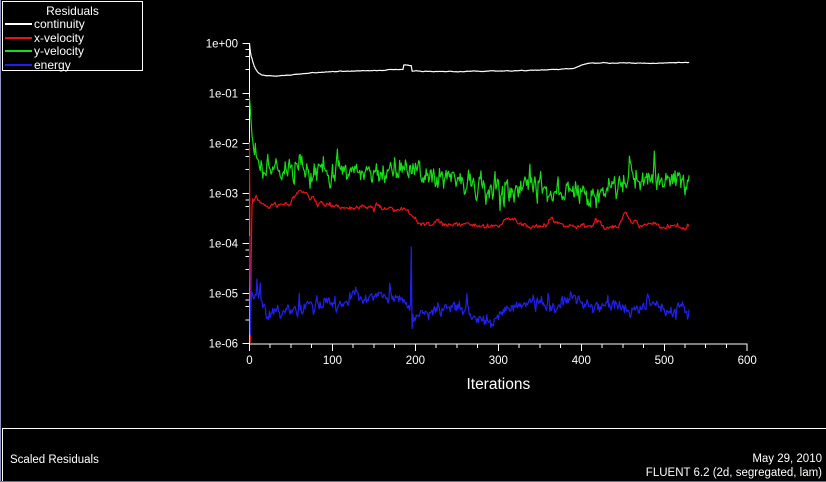 The image size is (826, 482). I want to click on y-tick-label: 1e+00, so click(222, 44).